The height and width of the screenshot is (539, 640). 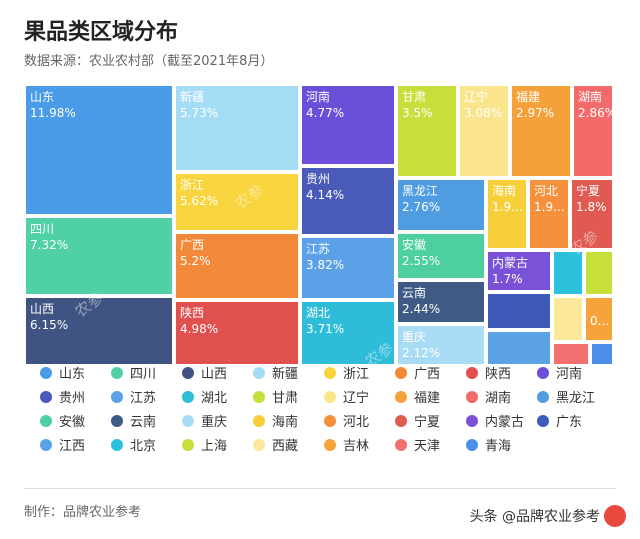 What do you see at coordinates (576, 398) in the screenshot?
I see `legend-label: 黑龙江` at bounding box center [576, 398].